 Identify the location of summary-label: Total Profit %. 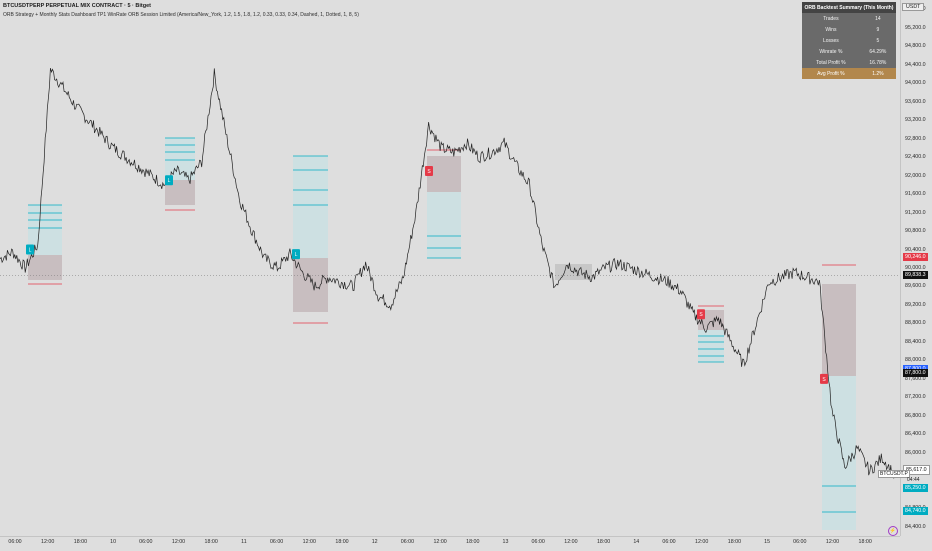
(831, 62).